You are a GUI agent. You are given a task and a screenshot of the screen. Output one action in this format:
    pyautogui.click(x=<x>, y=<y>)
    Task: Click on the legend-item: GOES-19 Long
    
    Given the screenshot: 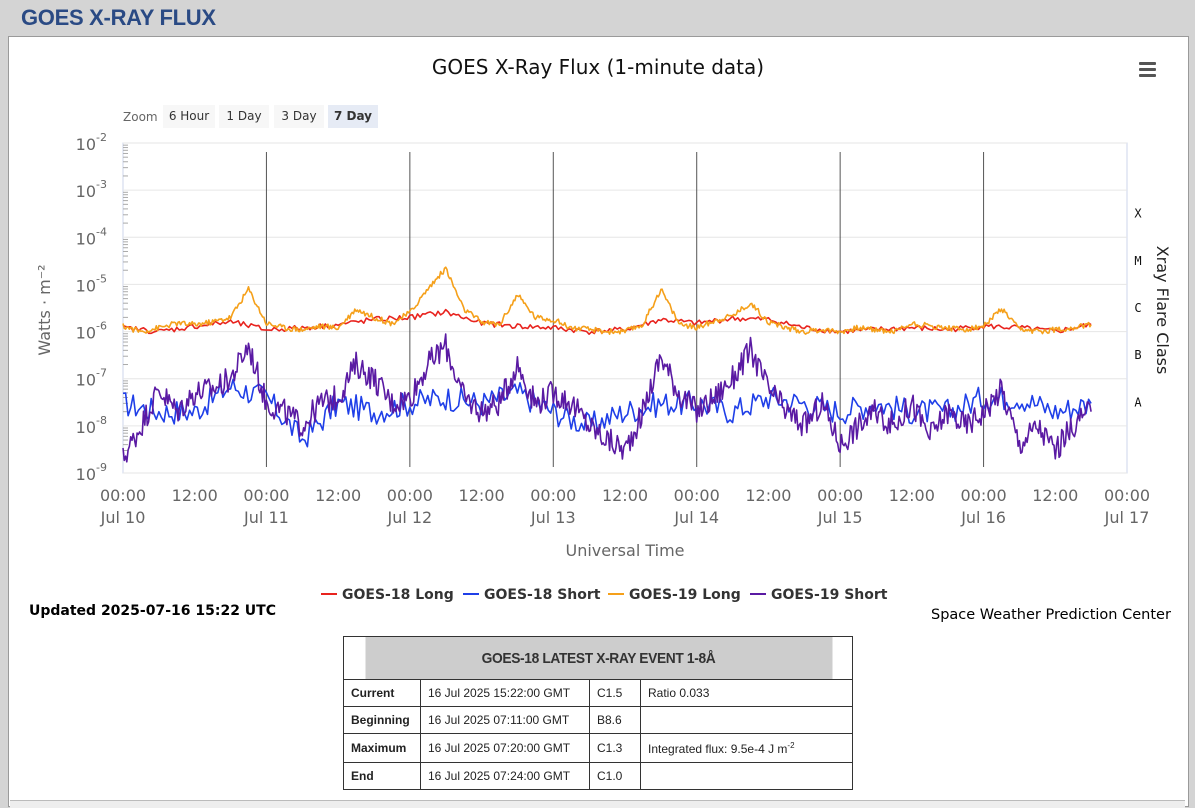 What is the action you would take?
    pyautogui.click(x=674, y=595)
    